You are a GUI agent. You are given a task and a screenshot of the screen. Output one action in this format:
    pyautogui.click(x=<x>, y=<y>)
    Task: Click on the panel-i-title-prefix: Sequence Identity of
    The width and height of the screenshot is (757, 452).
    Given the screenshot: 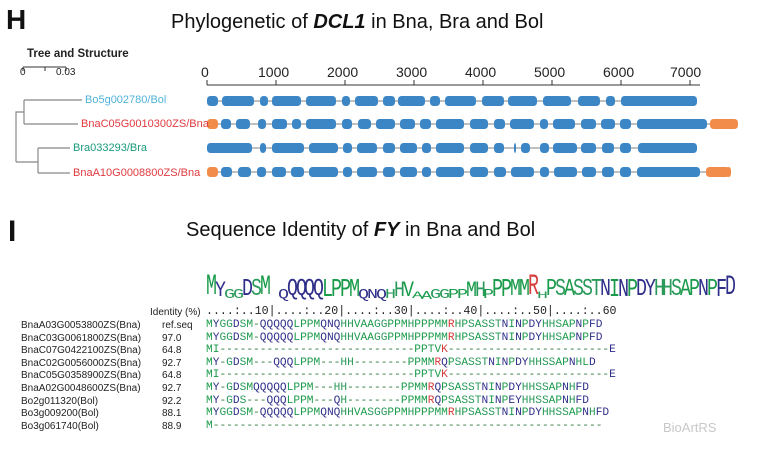 What is the action you would take?
    pyautogui.click(x=280, y=230)
    